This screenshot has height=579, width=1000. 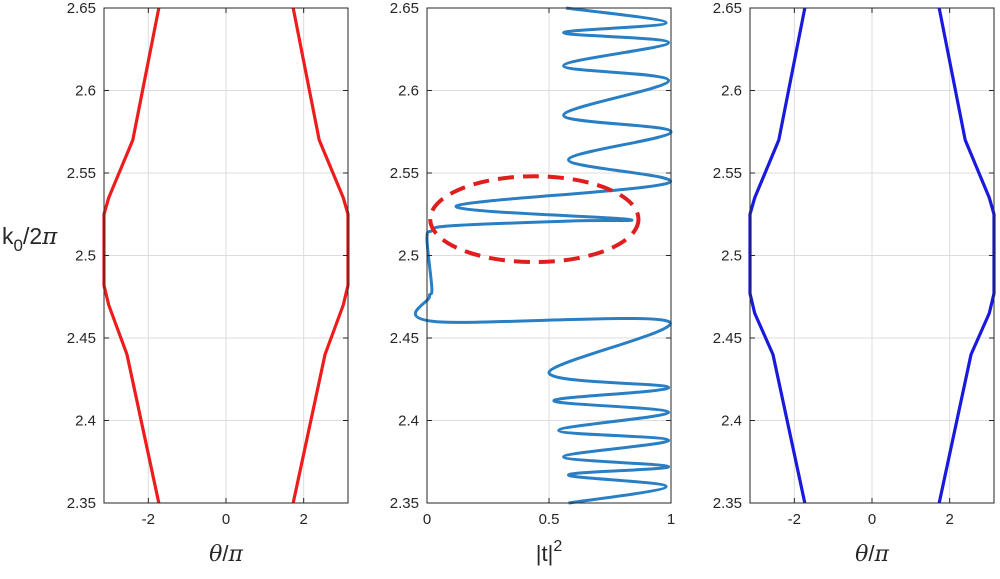 I want to click on x-axis-label-left: θ/π, so click(x=226, y=554).